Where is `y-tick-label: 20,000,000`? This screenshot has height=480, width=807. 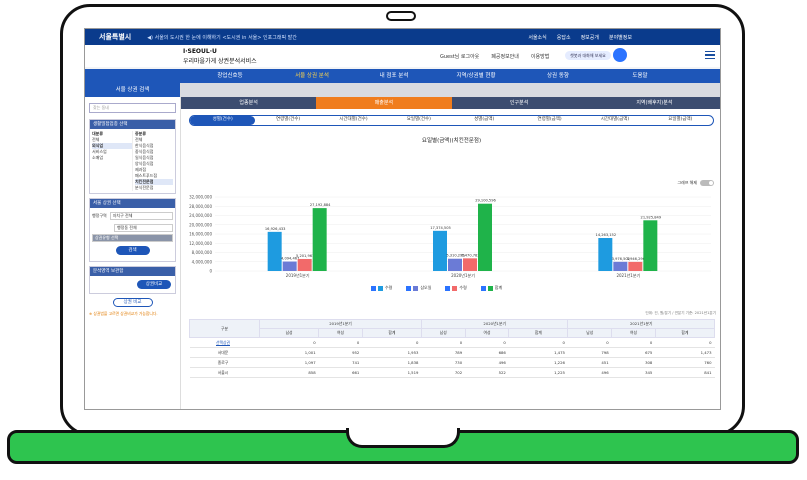
y-tick-label: 20,000,000 is located at coordinates (200, 224).